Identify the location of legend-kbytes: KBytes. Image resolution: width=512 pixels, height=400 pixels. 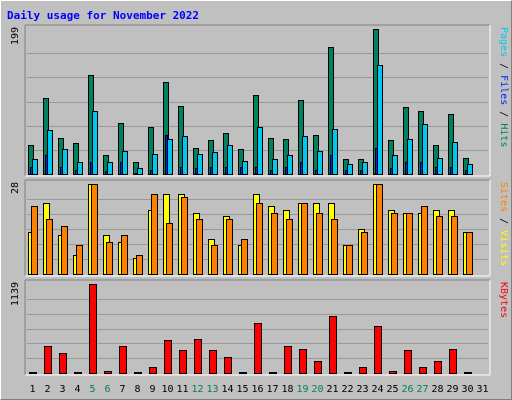
(503, 300).